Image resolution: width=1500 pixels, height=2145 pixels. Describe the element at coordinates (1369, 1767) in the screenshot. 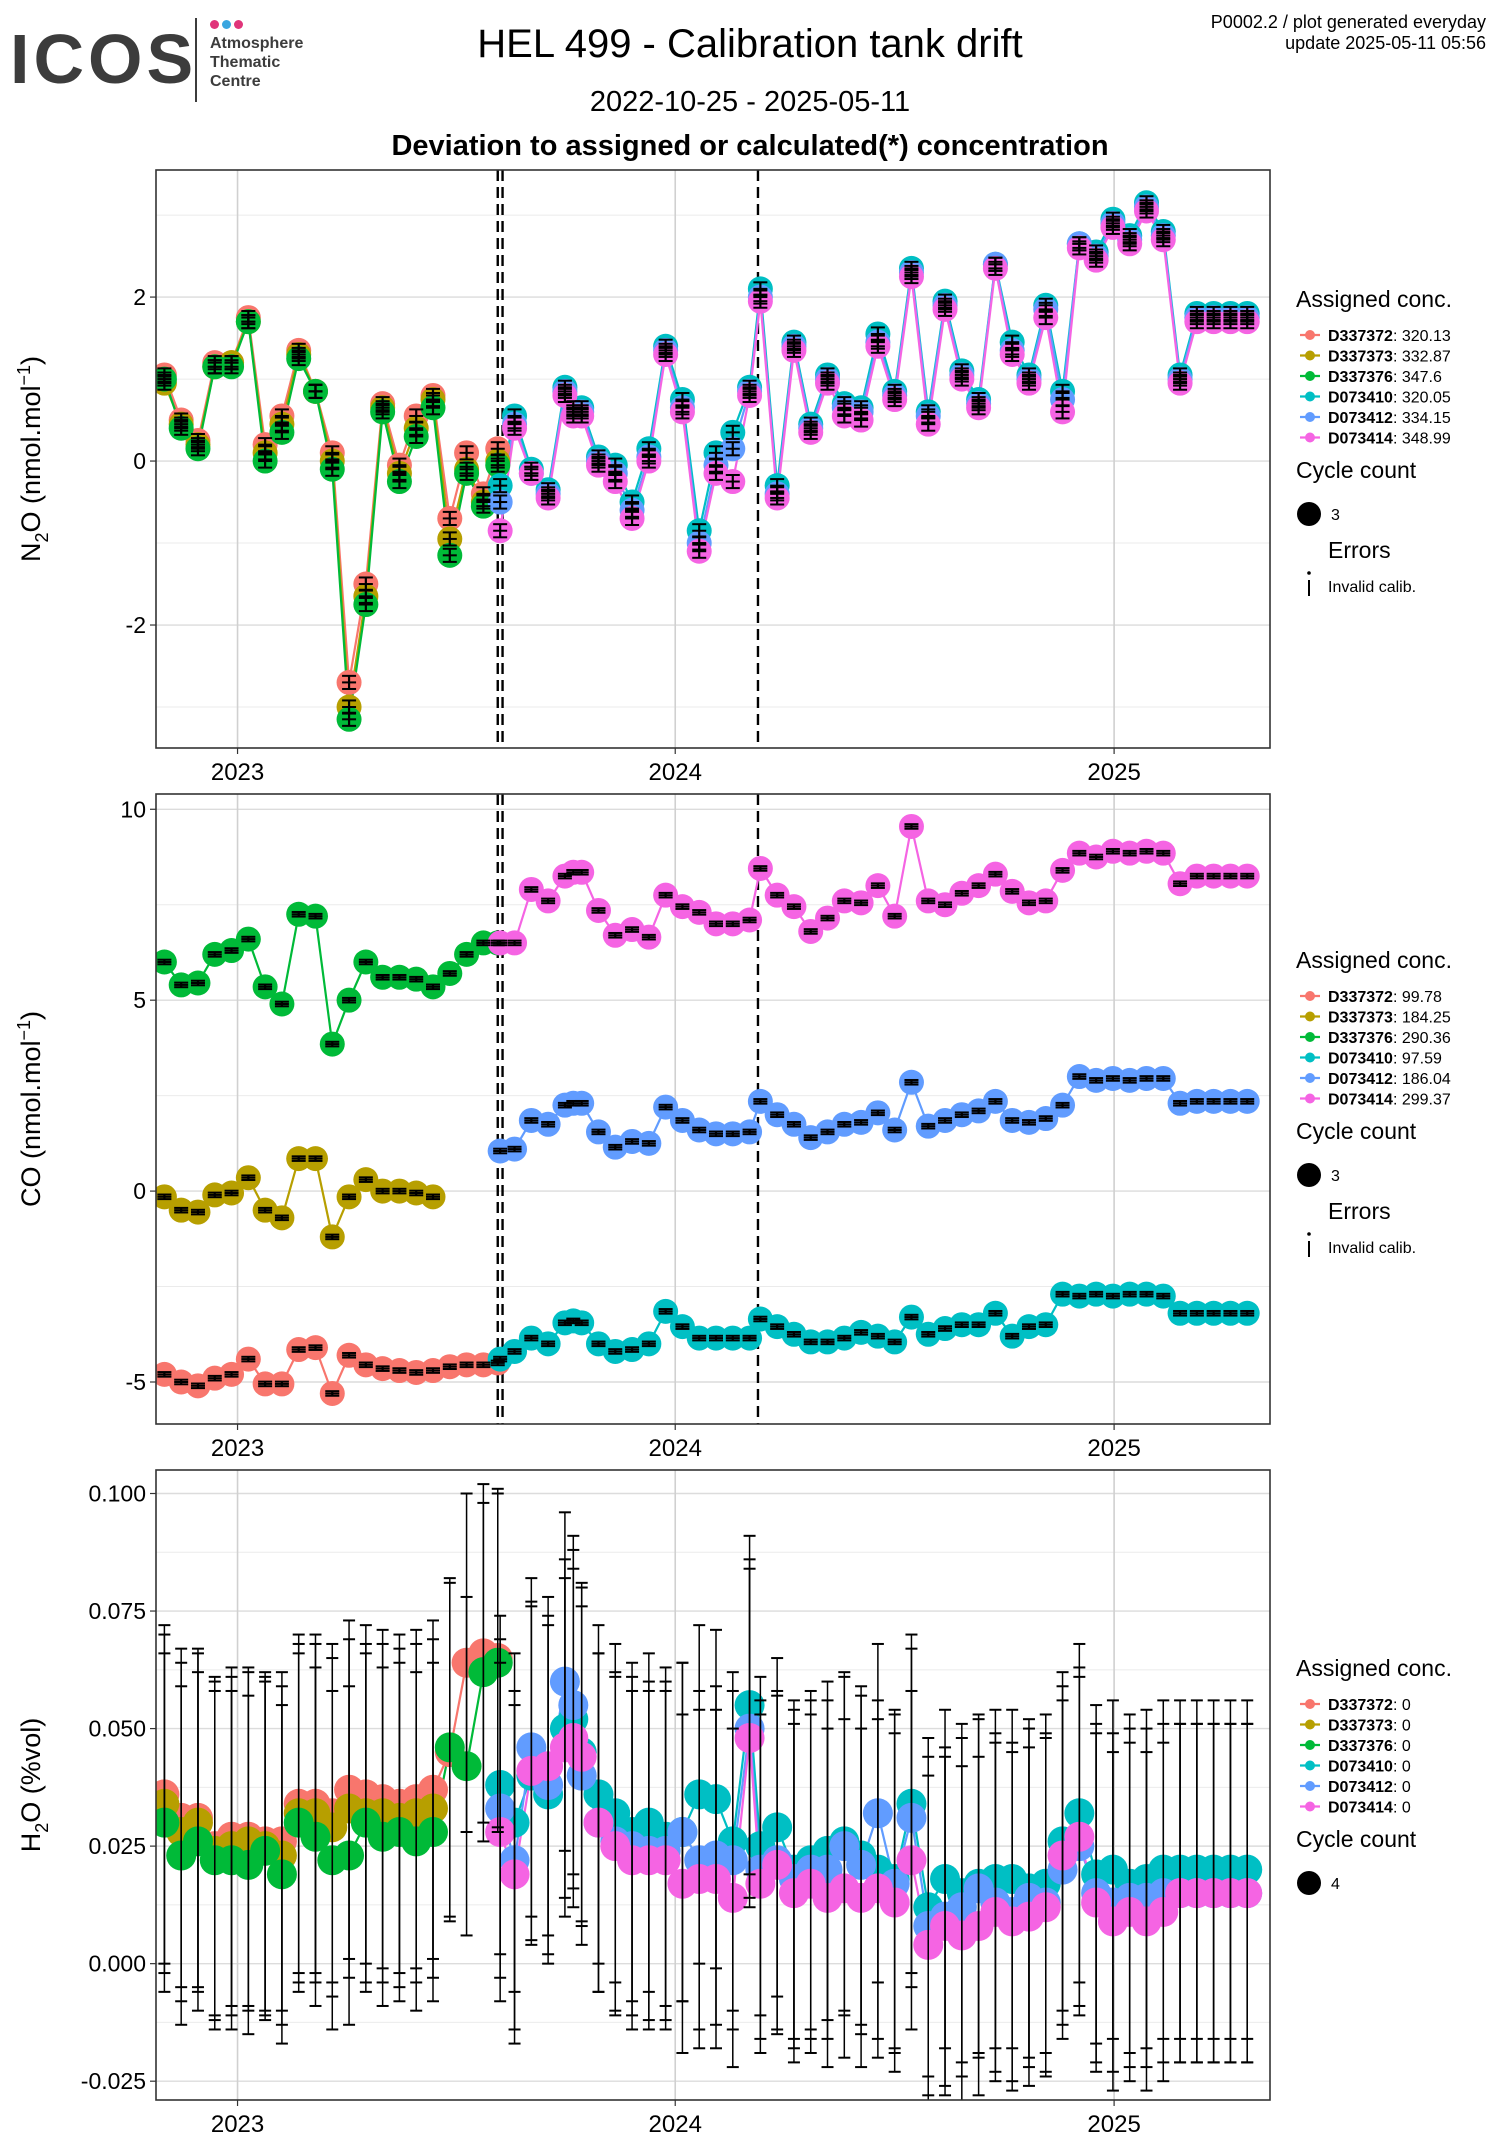

I see `legend-entry-D073410: D073410: 0` at that location.